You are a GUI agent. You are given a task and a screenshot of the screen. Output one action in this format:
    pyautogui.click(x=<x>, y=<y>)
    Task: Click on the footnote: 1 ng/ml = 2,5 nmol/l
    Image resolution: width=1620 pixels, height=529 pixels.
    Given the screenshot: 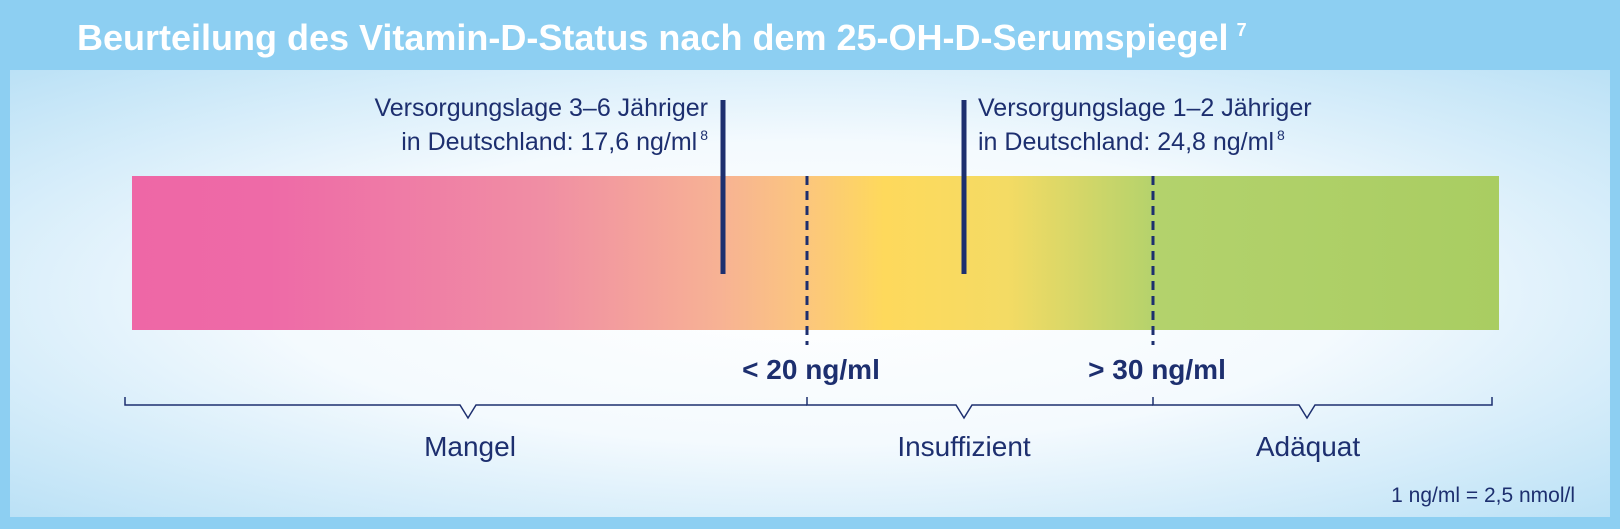 What is the action you would take?
    pyautogui.click(x=1483, y=495)
    